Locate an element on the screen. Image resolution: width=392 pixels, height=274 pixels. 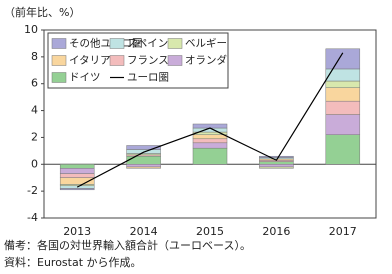
legend-label: スペイン is located at coordinates (147, 44).